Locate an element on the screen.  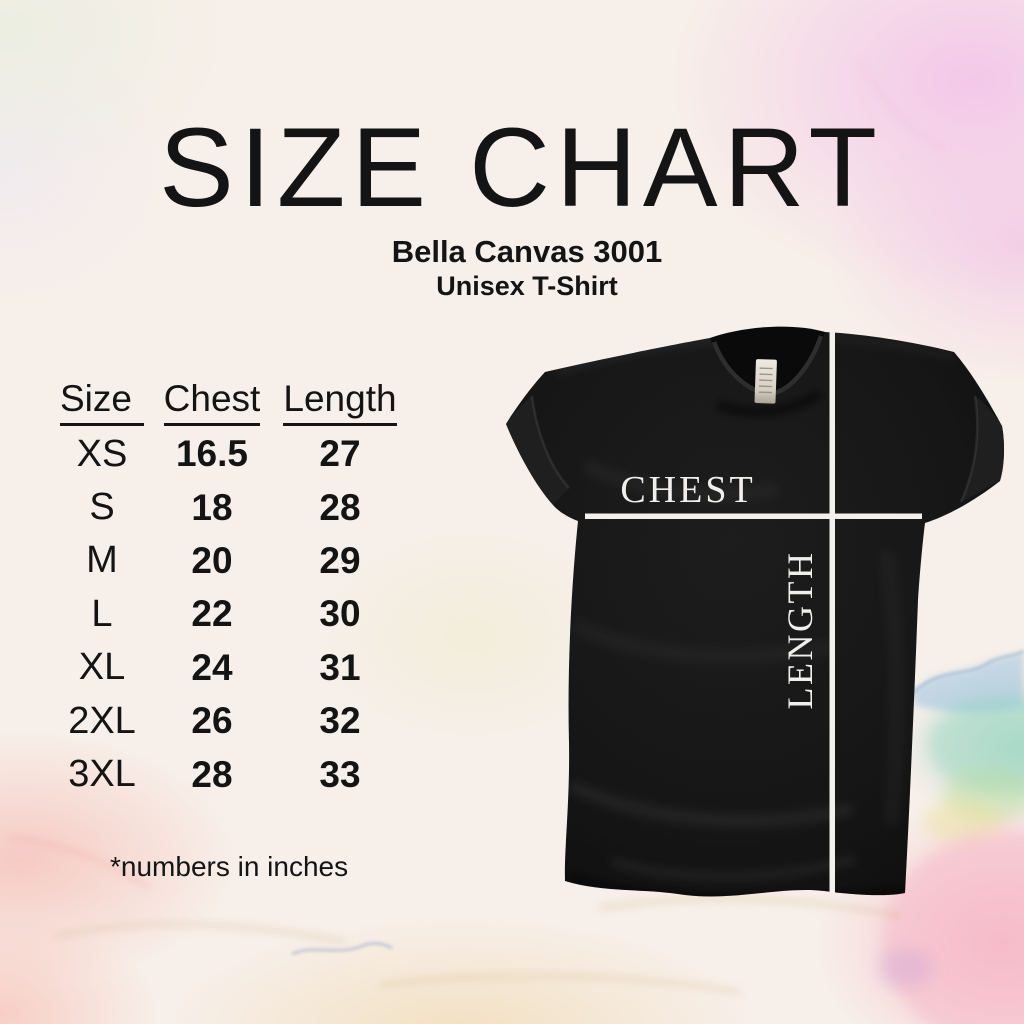
chest-cell: 20 is located at coordinates (212, 560).